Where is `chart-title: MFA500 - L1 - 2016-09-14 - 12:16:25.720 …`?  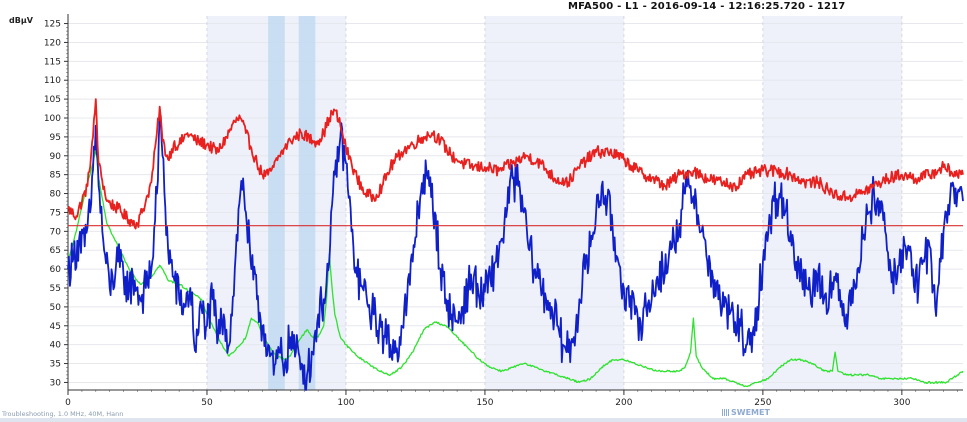 chart-title: MFA500 - L1 - 2016-09-14 - 12:16:25.720 … is located at coordinates (707, 6).